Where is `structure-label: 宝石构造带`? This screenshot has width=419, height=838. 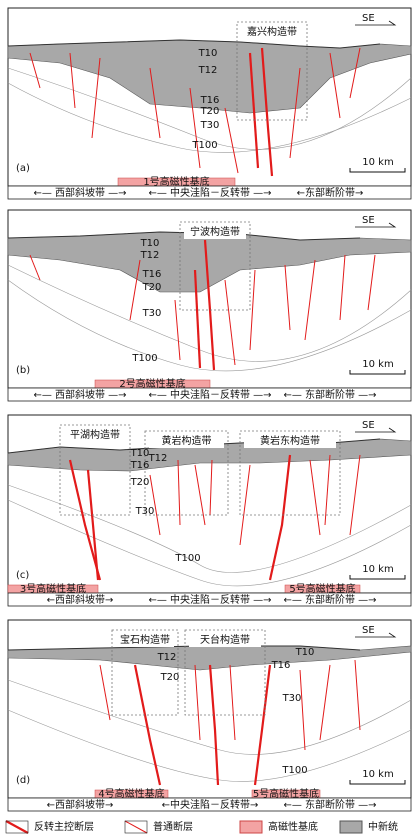
structure-label: 宝石构造带 is located at coordinates (145, 639).